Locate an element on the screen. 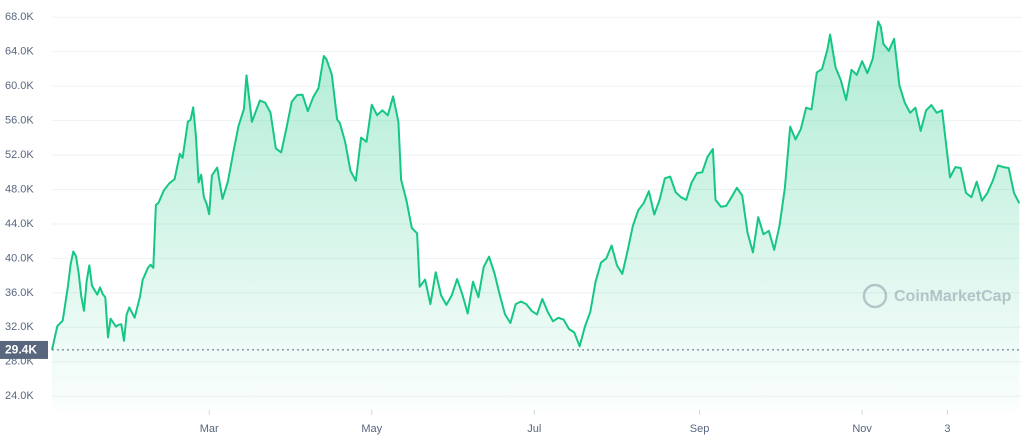 This screenshot has width=1024, height=441. y-tick-label: 36.0K is located at coordinates (19, 293).